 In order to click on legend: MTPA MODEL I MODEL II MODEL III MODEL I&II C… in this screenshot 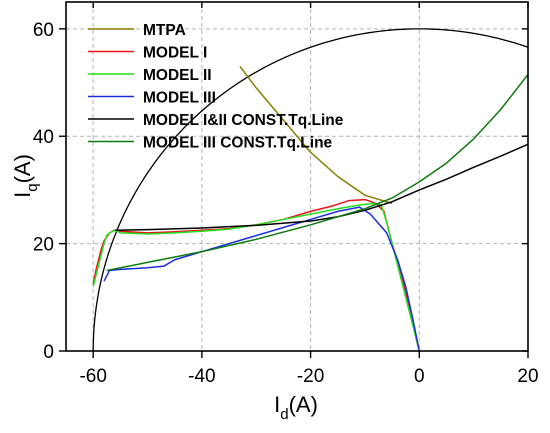, I will do `click(216, 87)`.